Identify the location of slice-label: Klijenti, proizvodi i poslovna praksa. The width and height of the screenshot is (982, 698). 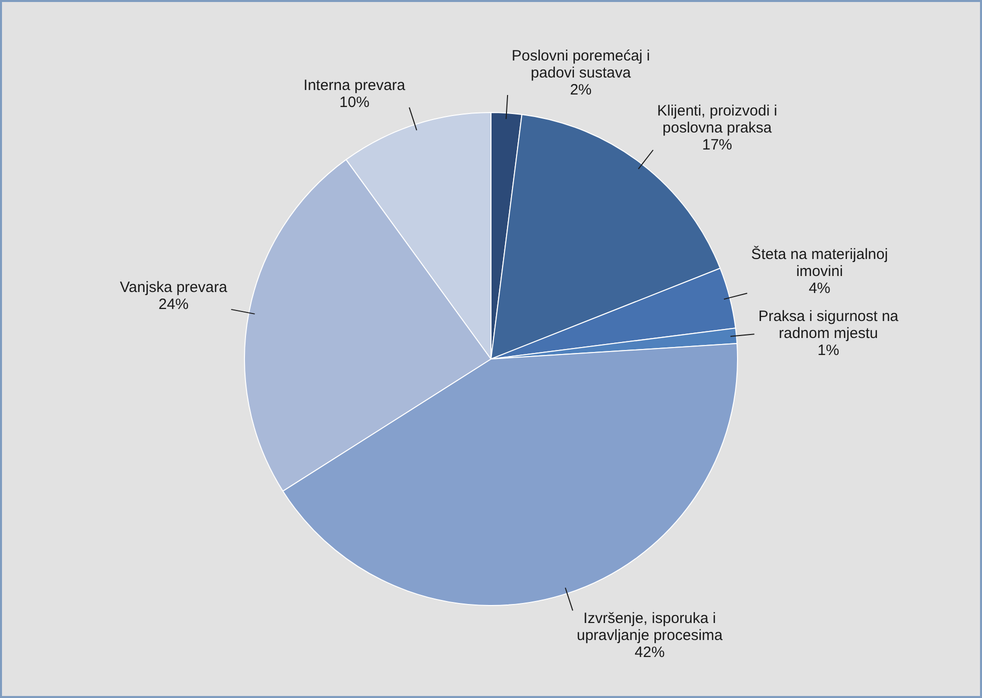
(717, 119).